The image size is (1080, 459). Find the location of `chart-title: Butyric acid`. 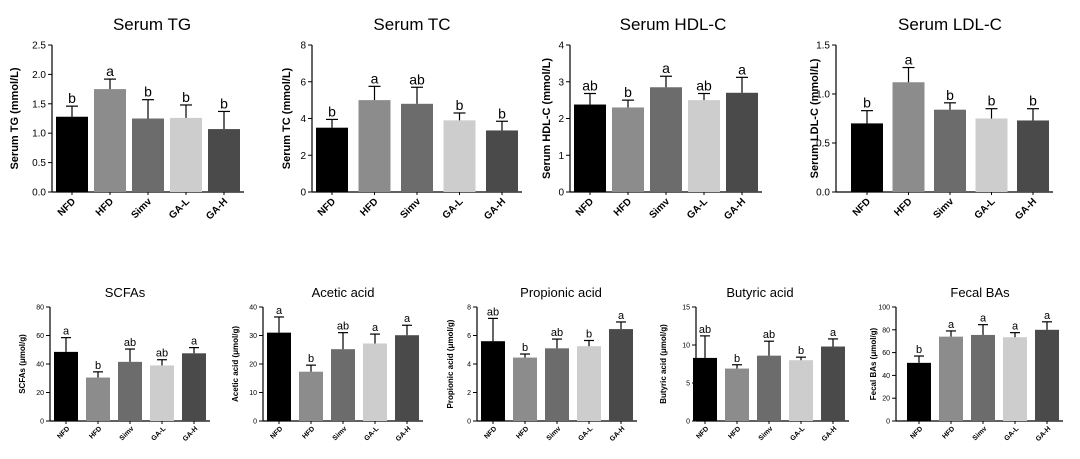

chart-title: Butyric acid is located at coordinates (759, 292).